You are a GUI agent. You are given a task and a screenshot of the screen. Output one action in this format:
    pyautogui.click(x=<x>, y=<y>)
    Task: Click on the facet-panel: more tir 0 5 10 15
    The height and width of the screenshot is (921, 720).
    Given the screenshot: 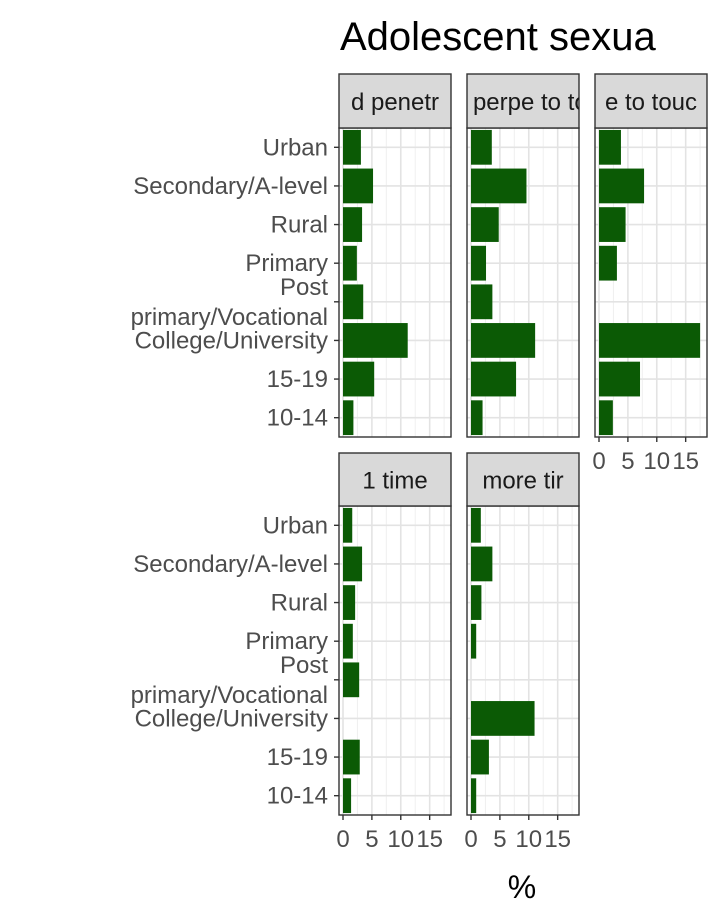 What is the action you would take?
    pyautogui.click(x=522, y=652)
    